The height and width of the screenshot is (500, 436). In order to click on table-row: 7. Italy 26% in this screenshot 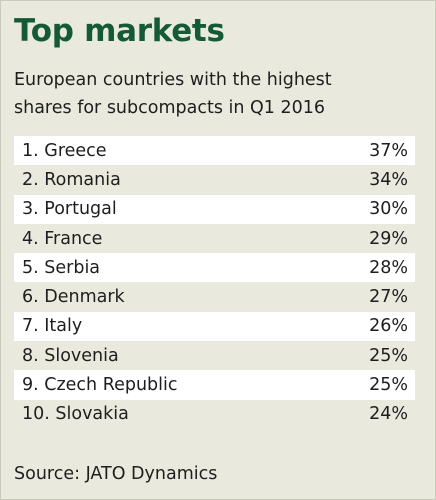, I will do `click(214, 326)`.